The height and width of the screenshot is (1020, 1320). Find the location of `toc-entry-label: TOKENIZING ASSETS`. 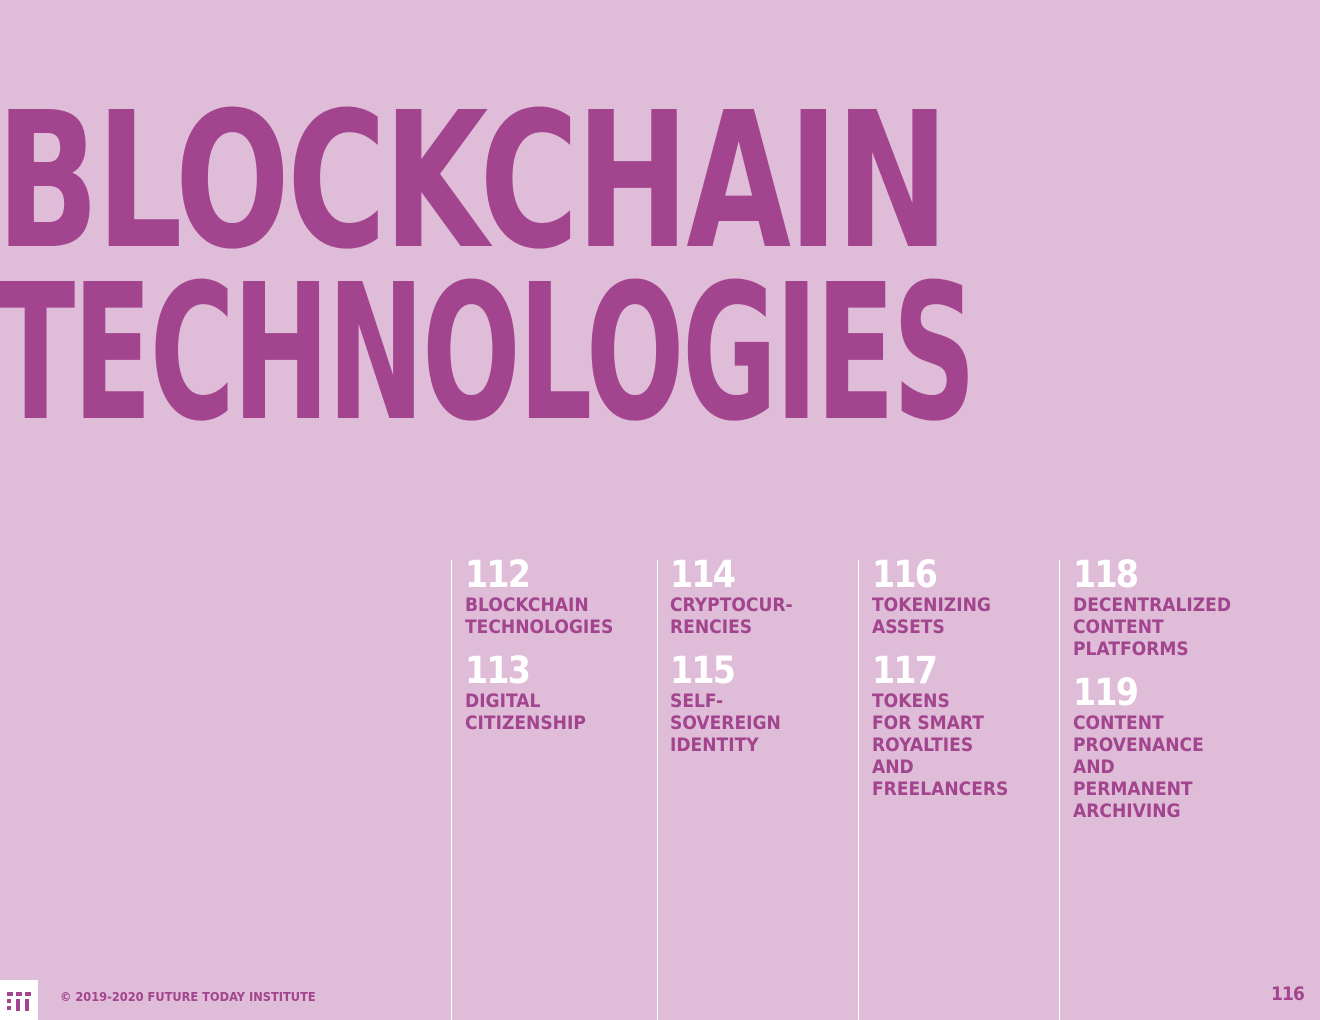

toc-entry-label: TOKENIZING ASSETS is located at coordinates (931, 616).